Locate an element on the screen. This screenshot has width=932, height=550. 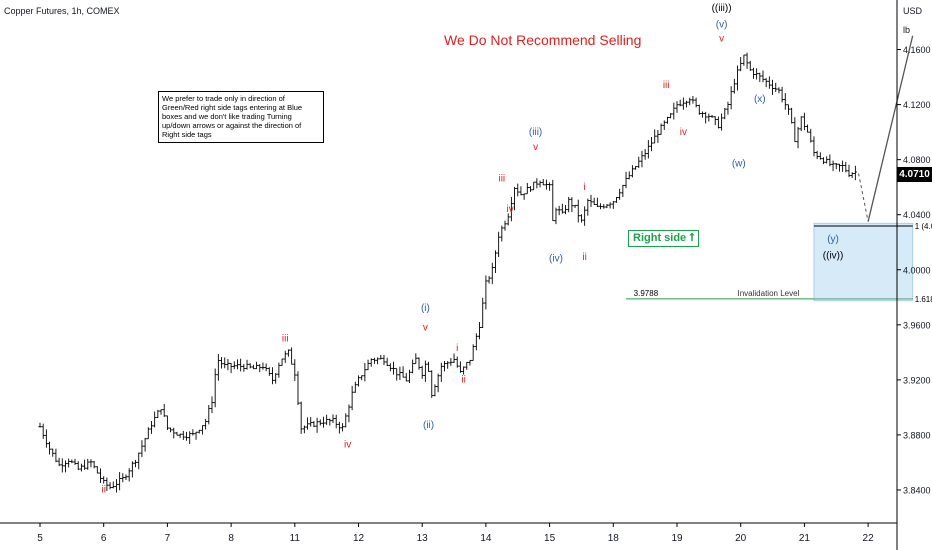
x-tick-label: 11 is located at coordinates (295, 538).